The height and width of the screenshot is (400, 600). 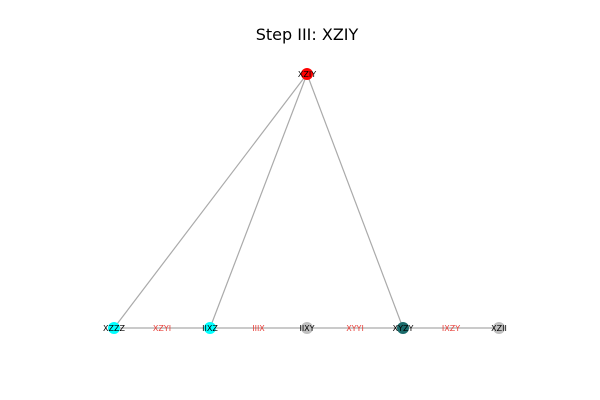 I want to click on node-root: XZIY, so click(x=307, y=74).